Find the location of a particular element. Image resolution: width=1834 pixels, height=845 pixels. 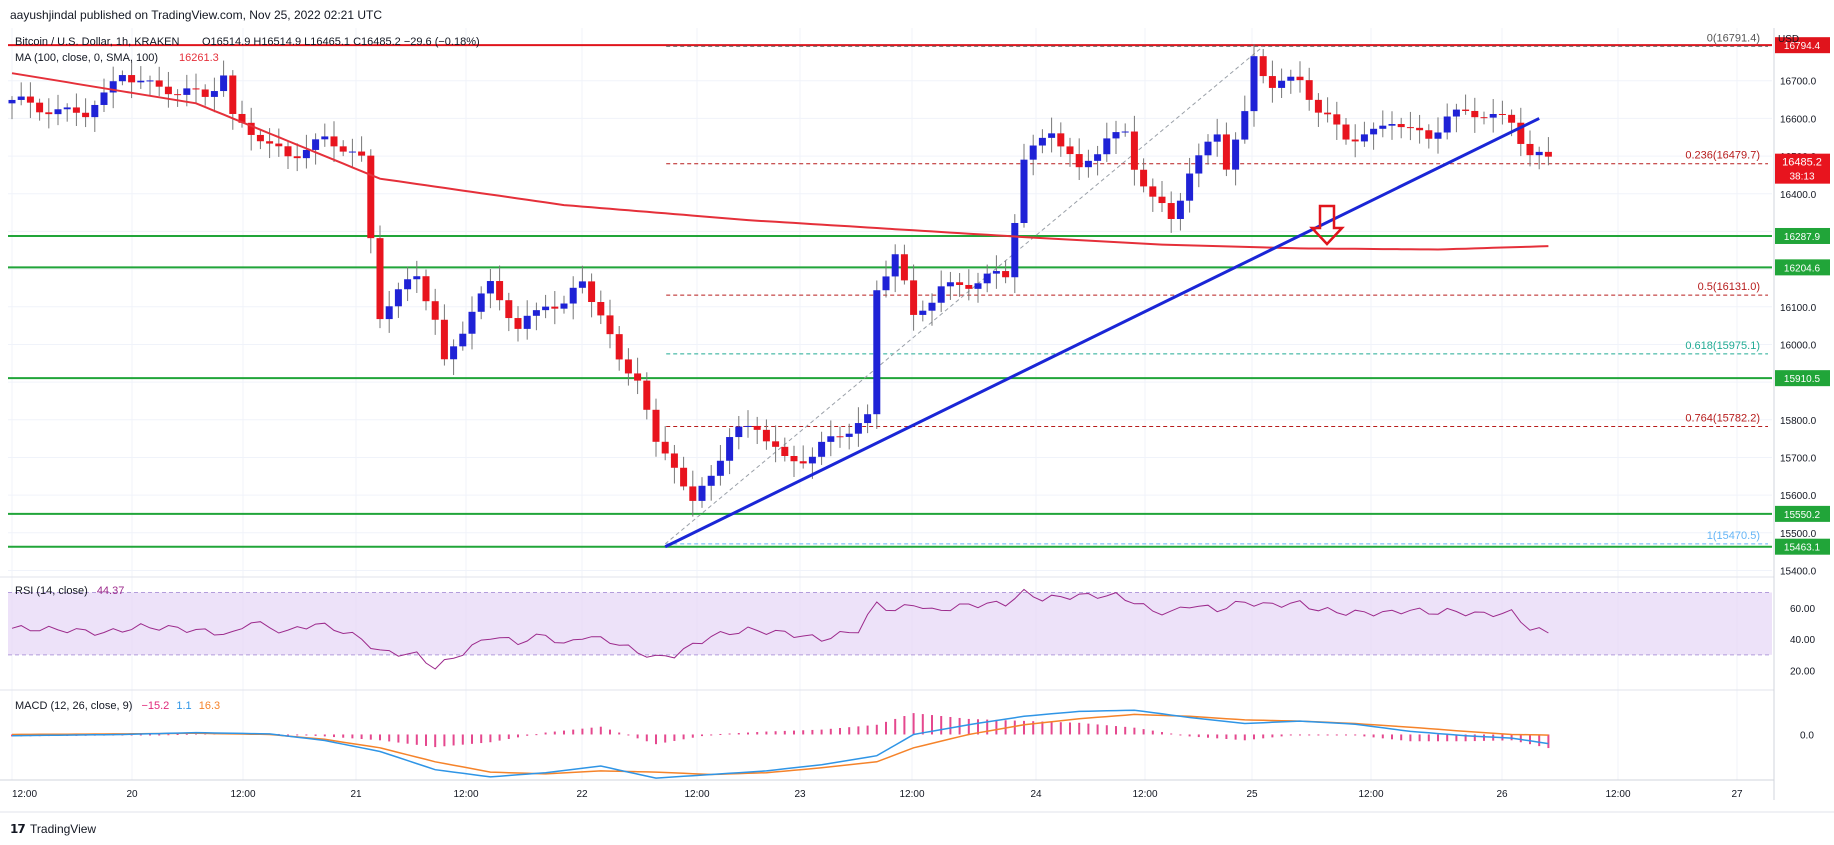

price-tag-label: 16794.4 is located at coordinates (1802, 46).